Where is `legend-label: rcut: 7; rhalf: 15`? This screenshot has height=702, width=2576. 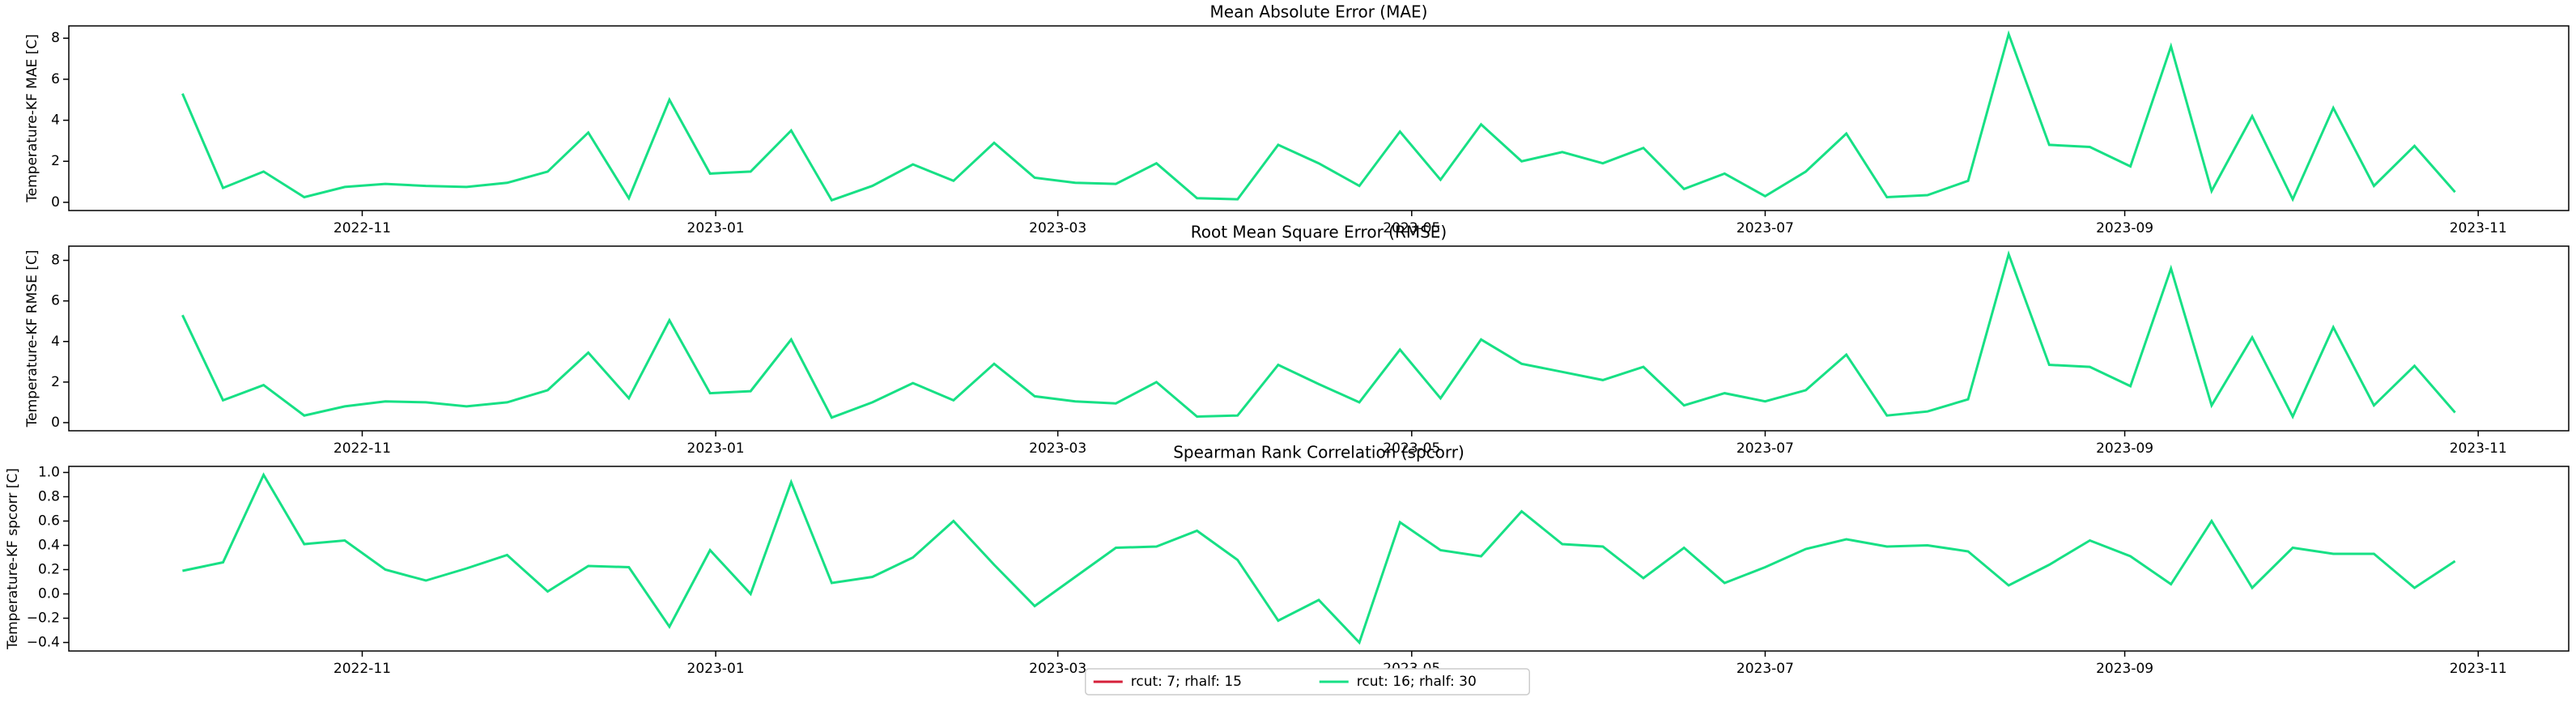 legend-label: rcut: 7; rhalf: 15 is located at coordinates (1187, 682).